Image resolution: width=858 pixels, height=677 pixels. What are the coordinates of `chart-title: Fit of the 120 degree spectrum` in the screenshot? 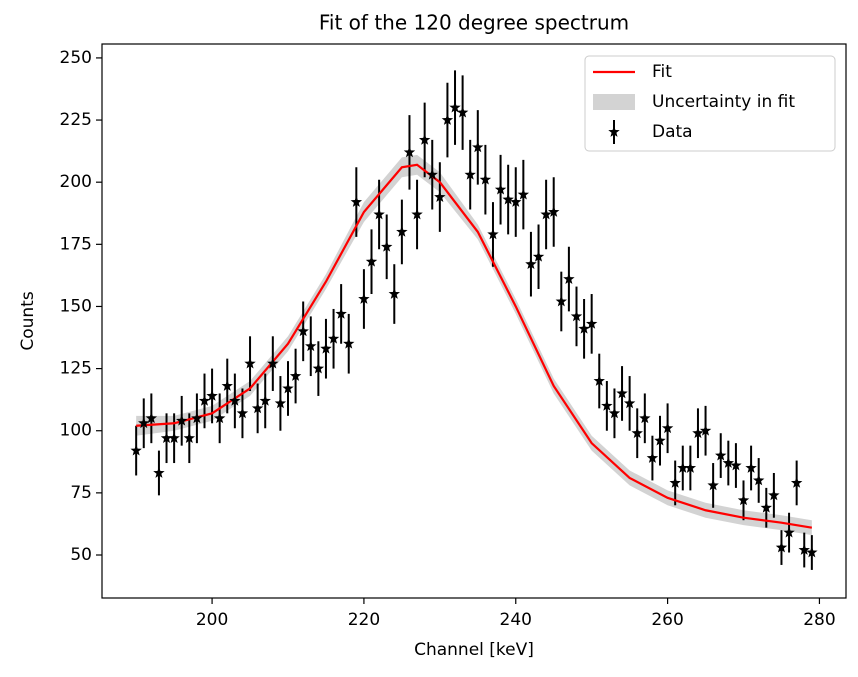 It's located at (474, 23).